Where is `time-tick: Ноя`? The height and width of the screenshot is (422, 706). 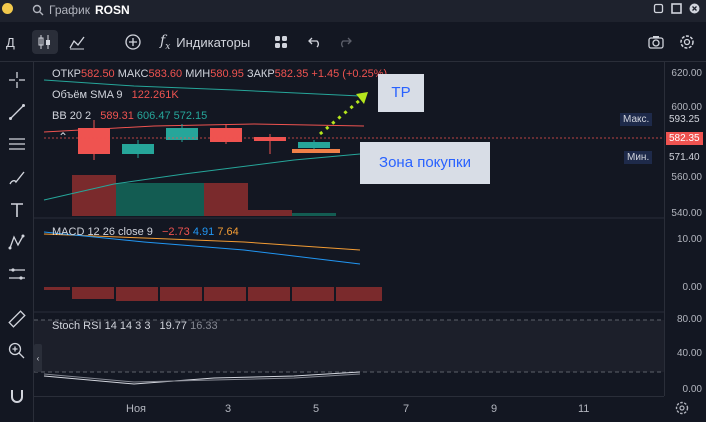
time-tick: Ноя is located at coordinates (136, 409).